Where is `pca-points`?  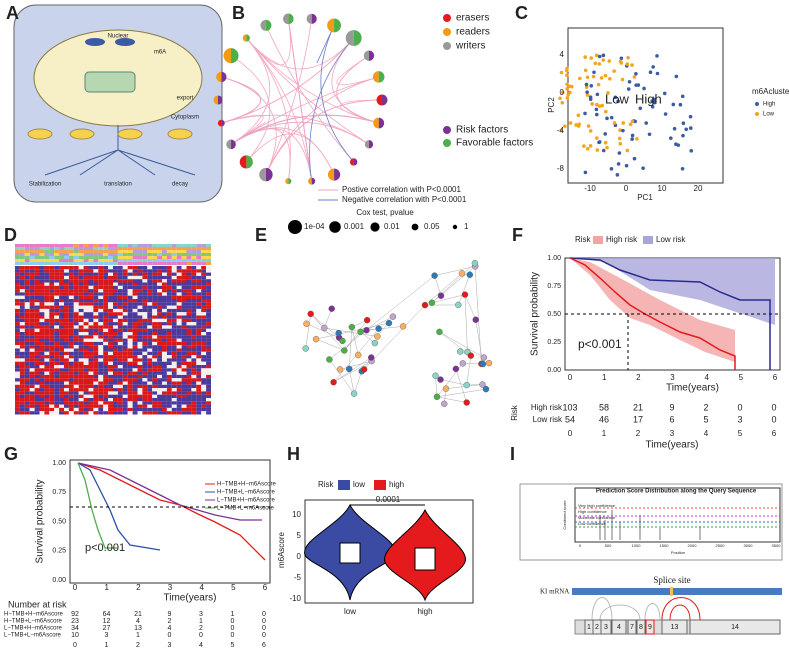 pca-points is located at coordinates (626, 115).